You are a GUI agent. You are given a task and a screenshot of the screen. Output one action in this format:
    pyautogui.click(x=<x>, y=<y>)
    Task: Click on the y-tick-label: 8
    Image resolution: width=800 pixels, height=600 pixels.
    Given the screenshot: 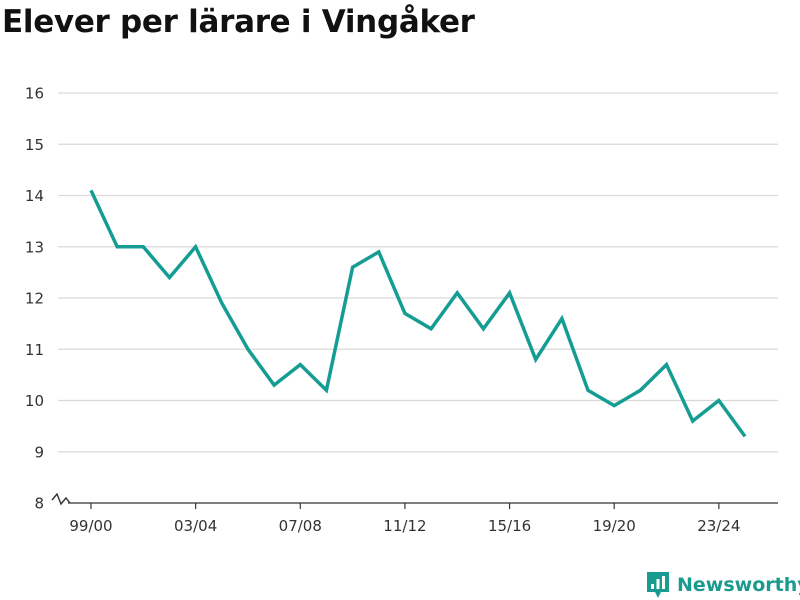 What is the action you would take?
    pyautogui.click(x=39, y=504)
    